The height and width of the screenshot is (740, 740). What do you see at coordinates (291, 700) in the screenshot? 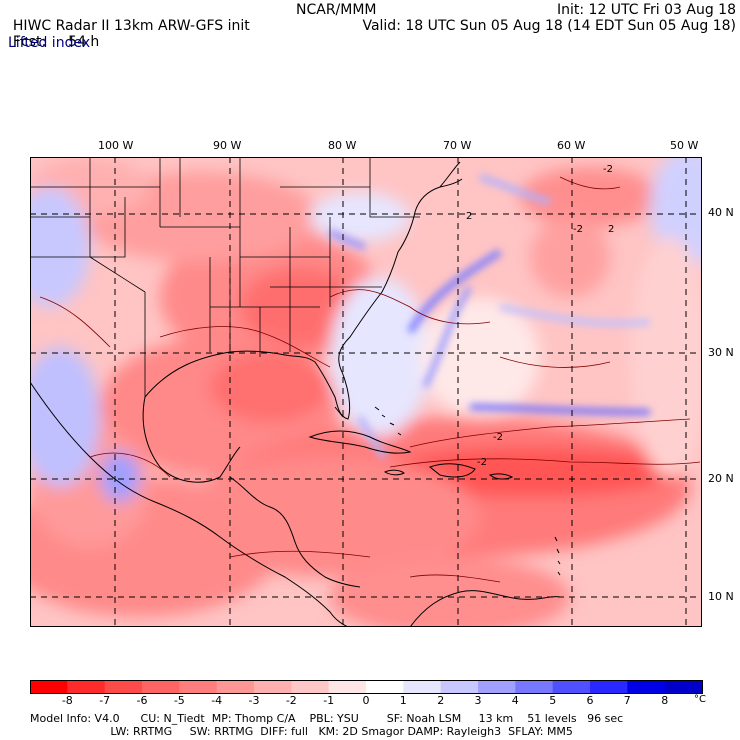
I see `colorbar-tick-label: -2` at bounding box center [291, 700].